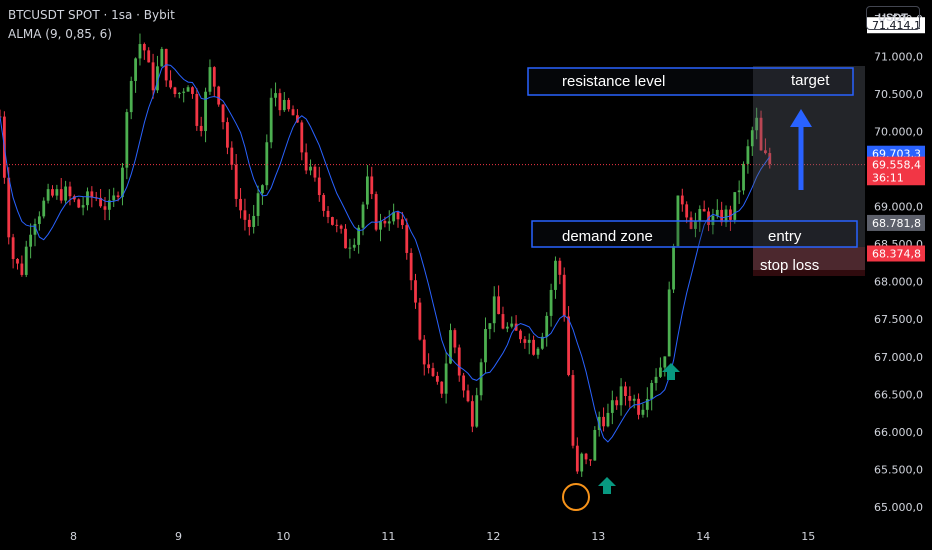  What do you see at coordinates (809, 261) in the screenshot?
I see `stoploss-zone` at bounding box center [809, 261].